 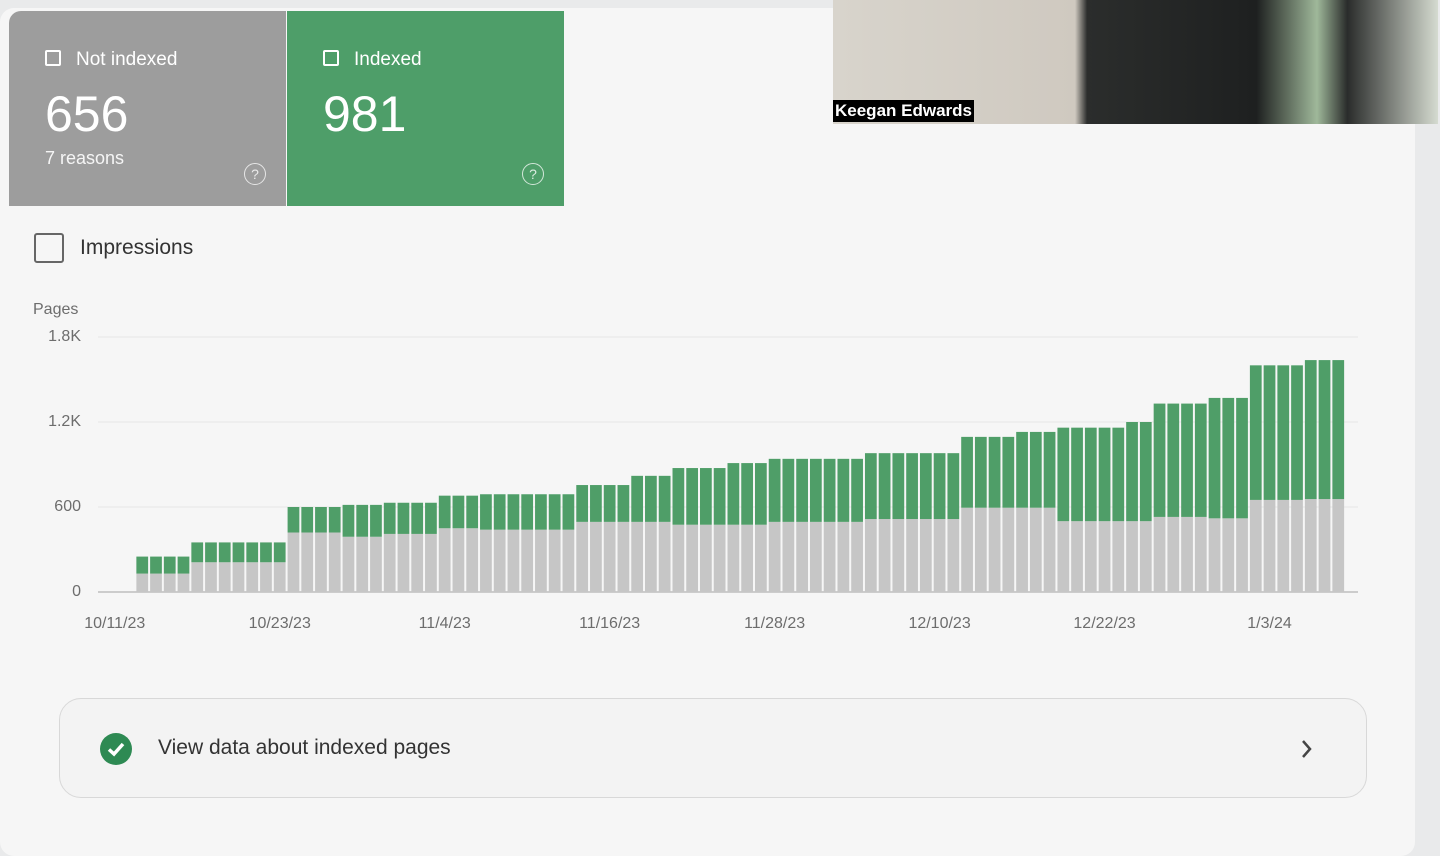 What do you see at coordinates (365, 114) in the screenshot?
I see `card-value: 981` at bounding box center [365, 114].